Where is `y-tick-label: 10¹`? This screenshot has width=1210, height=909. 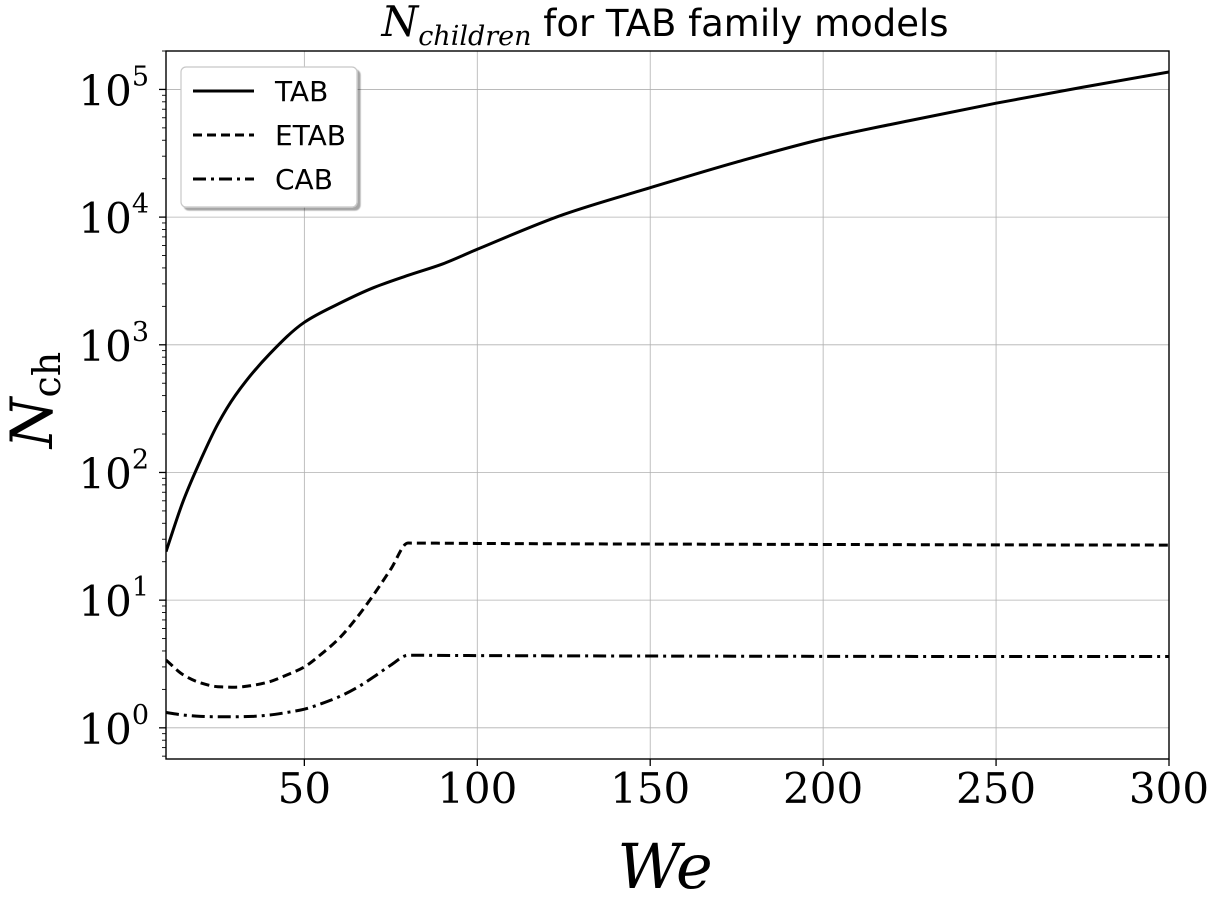
y-tick-label: 10¹ is located at coordinates (113, 599).